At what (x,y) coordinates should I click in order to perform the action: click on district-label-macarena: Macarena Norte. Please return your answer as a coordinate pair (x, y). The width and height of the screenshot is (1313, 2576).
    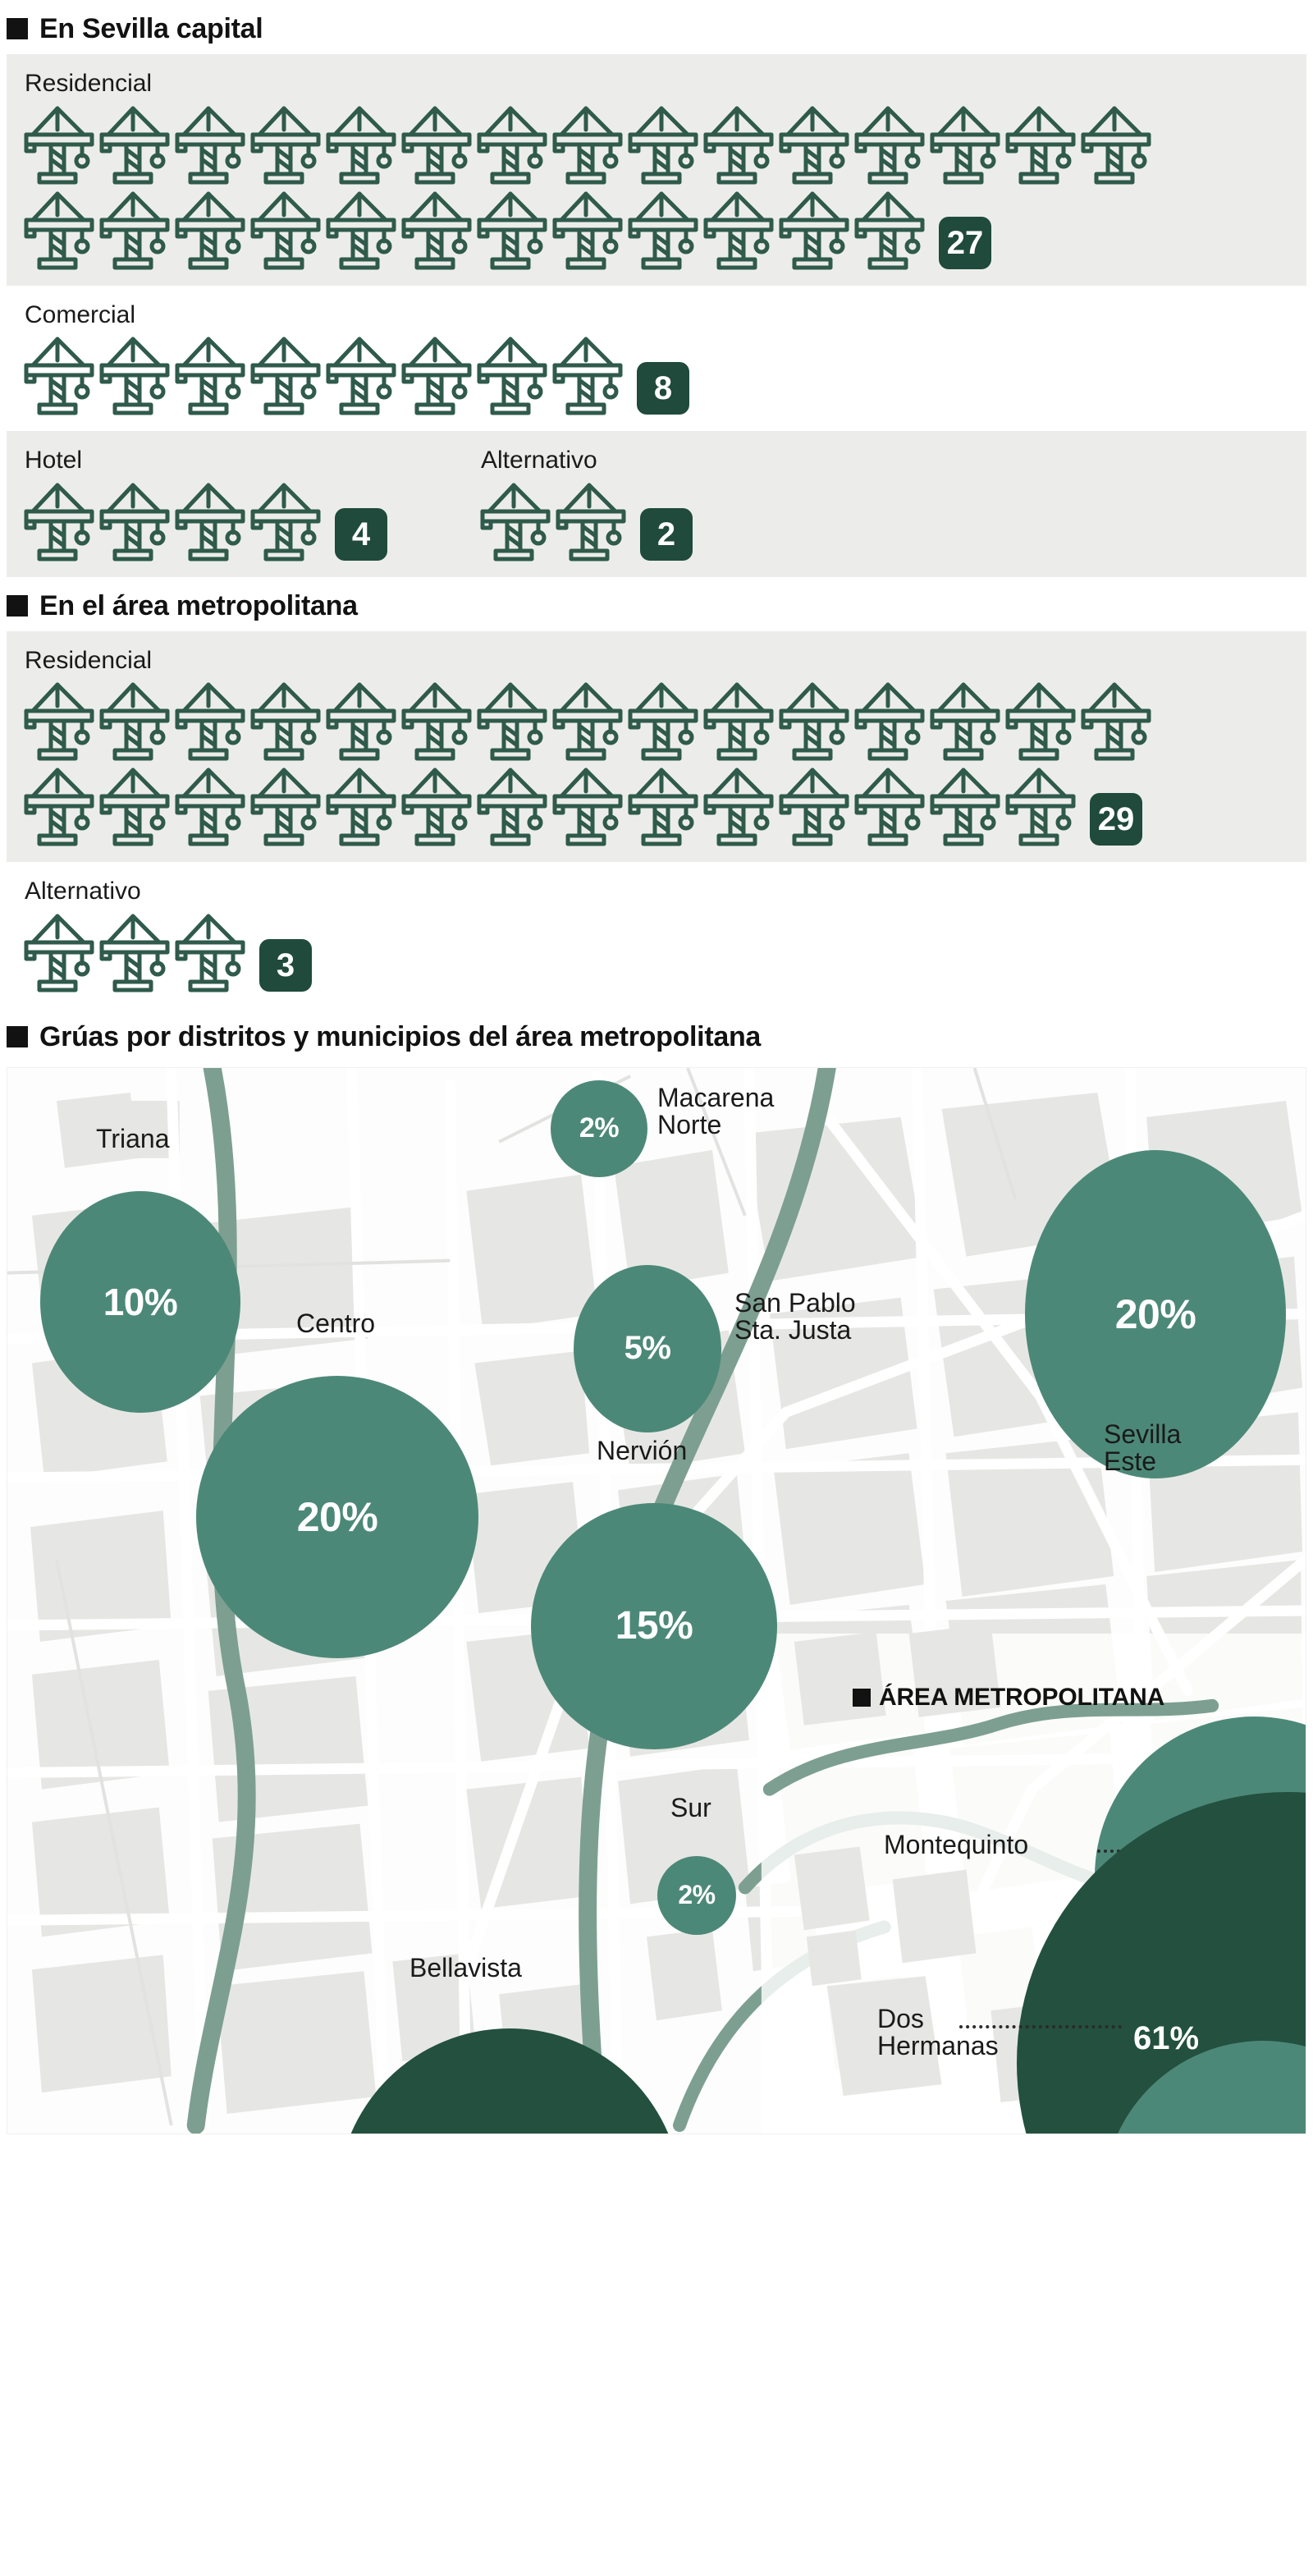
    Looking at the image, I should click on (716, 1111).